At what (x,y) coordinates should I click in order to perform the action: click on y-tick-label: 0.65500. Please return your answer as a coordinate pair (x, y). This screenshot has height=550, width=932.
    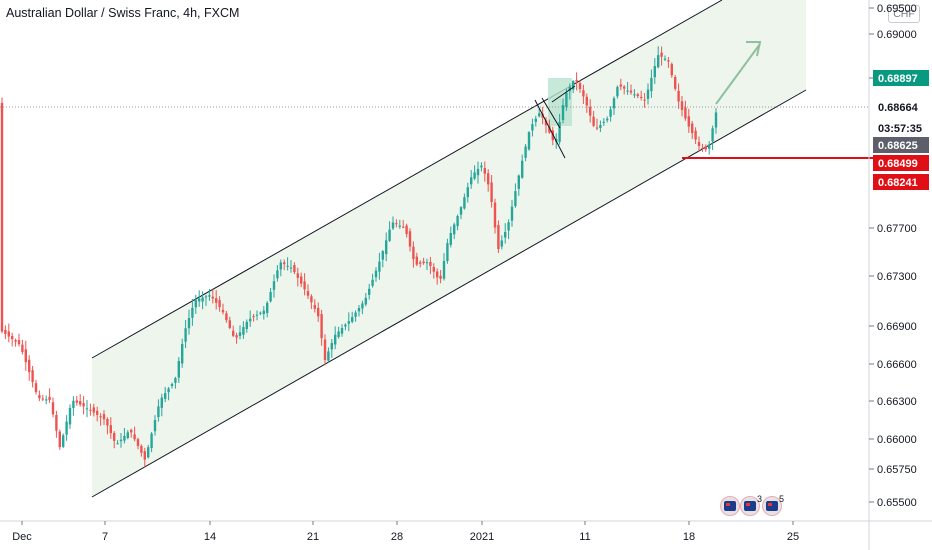
    Looking at the image, I should click on (897, 503).